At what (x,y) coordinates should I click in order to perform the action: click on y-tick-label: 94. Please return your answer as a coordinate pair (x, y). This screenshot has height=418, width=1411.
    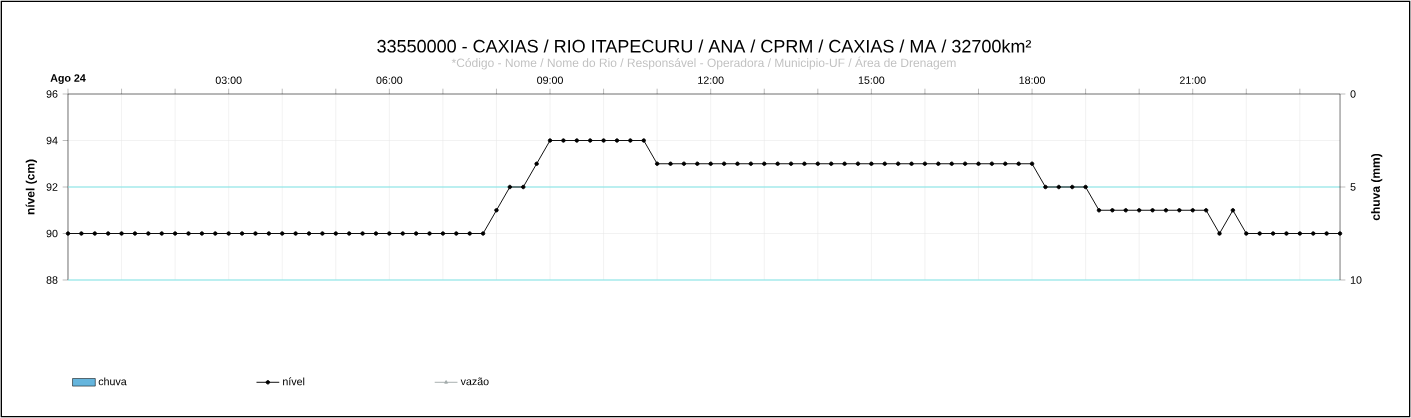
    Looking at the image, I should click on (52, 140).